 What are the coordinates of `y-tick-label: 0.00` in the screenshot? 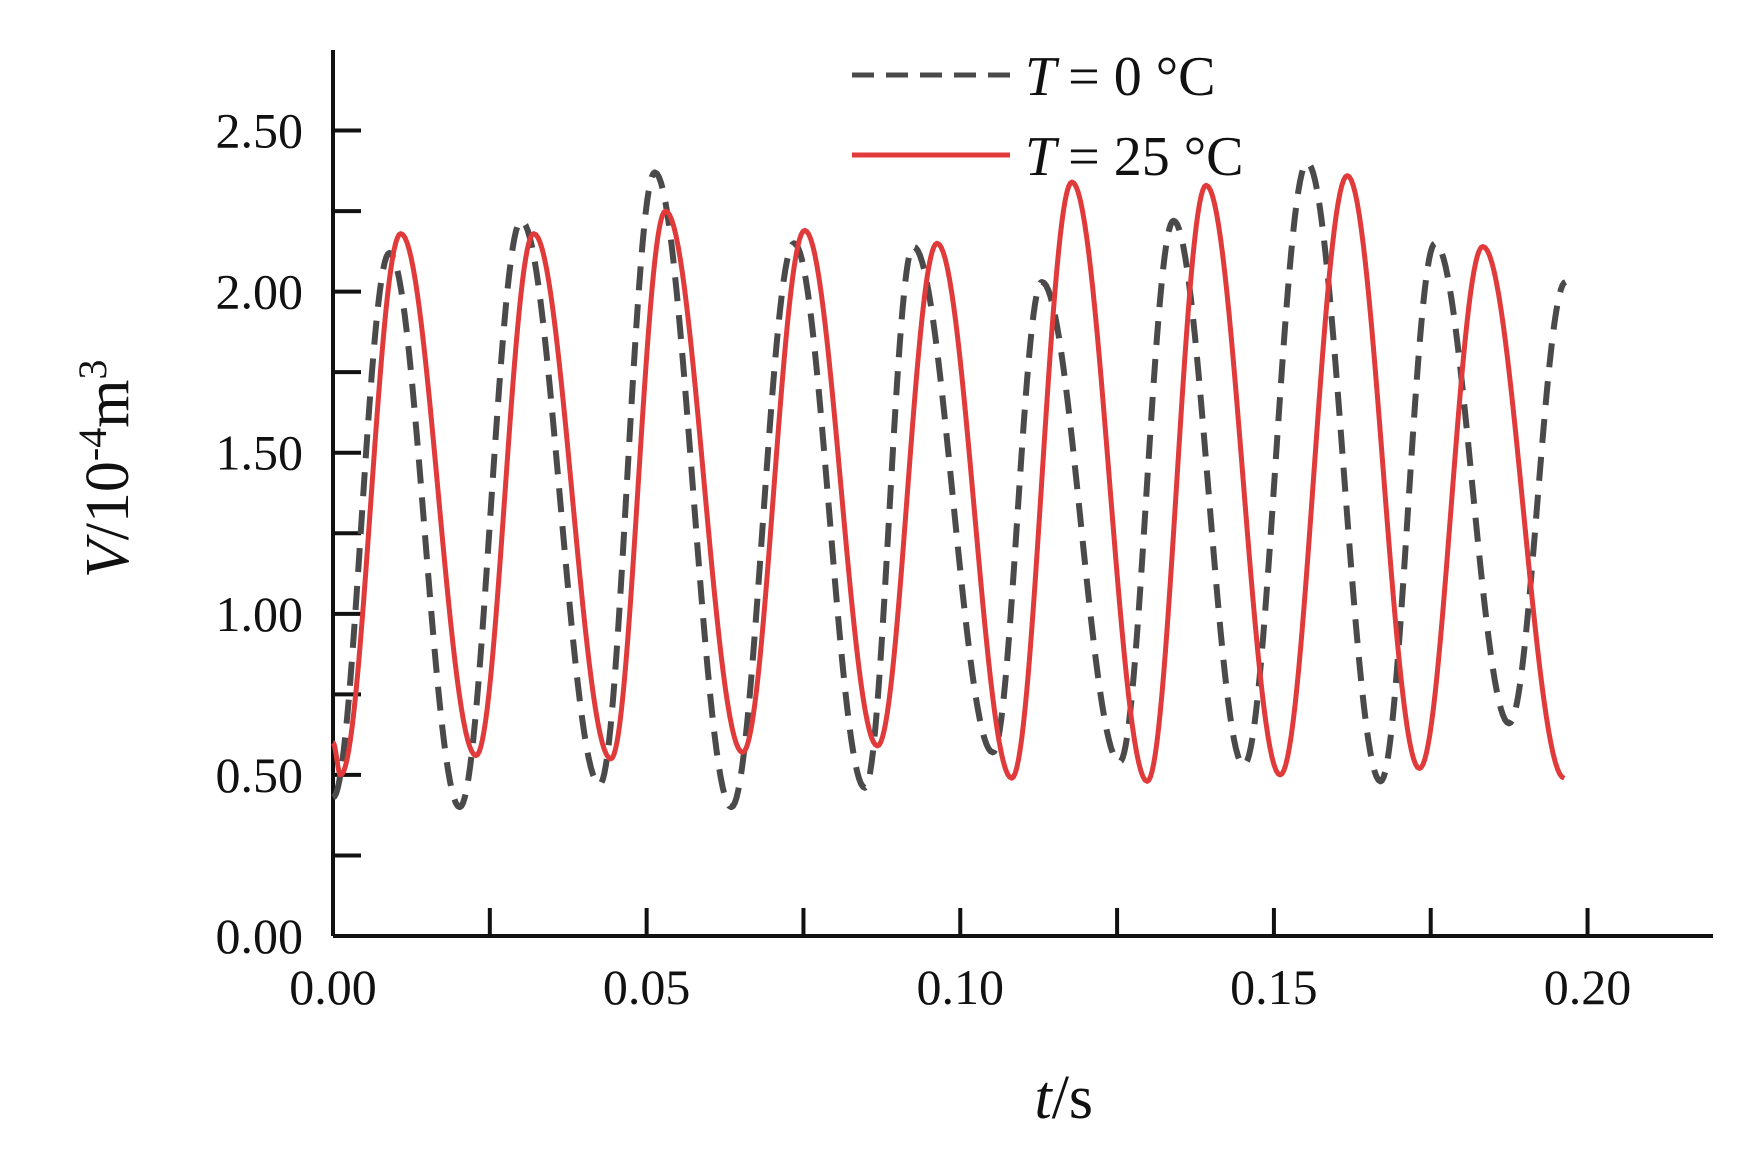 It's located at (260, 936).